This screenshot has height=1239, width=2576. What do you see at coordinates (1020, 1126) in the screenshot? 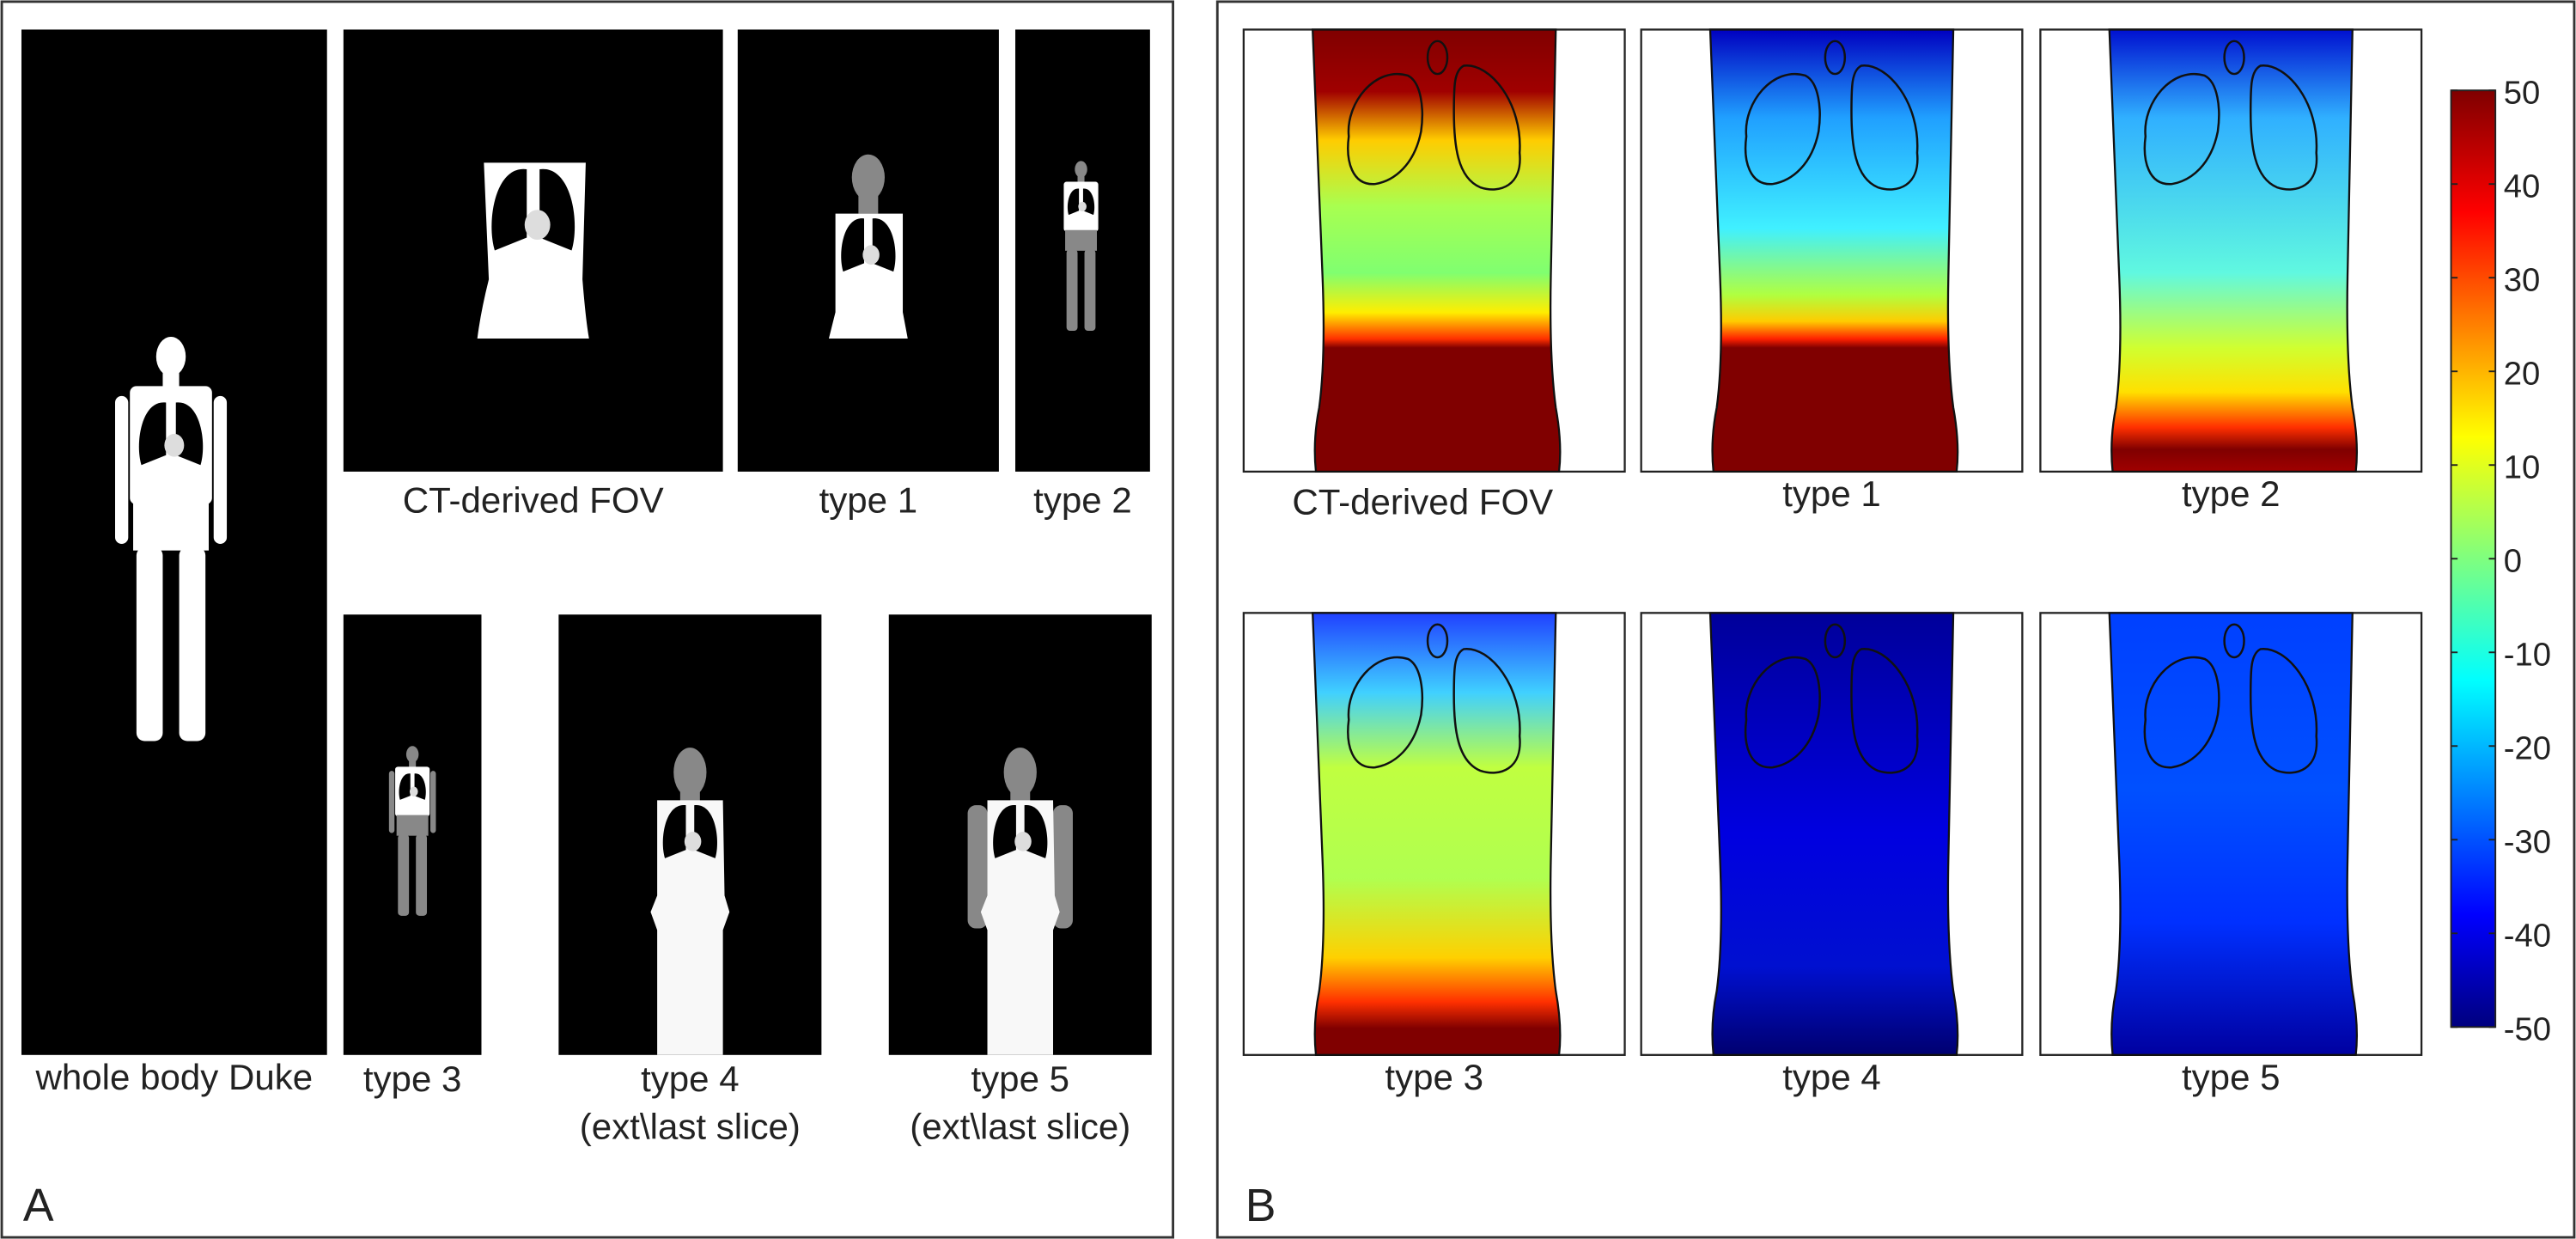
I see `image-caption: (ext\last slice)` at bounding box center [1020, 1126].